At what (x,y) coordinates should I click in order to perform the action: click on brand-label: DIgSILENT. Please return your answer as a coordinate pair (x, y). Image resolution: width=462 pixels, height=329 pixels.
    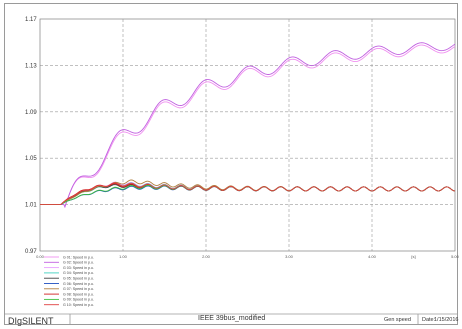
    Looking at the image, I should click on (31, 321).